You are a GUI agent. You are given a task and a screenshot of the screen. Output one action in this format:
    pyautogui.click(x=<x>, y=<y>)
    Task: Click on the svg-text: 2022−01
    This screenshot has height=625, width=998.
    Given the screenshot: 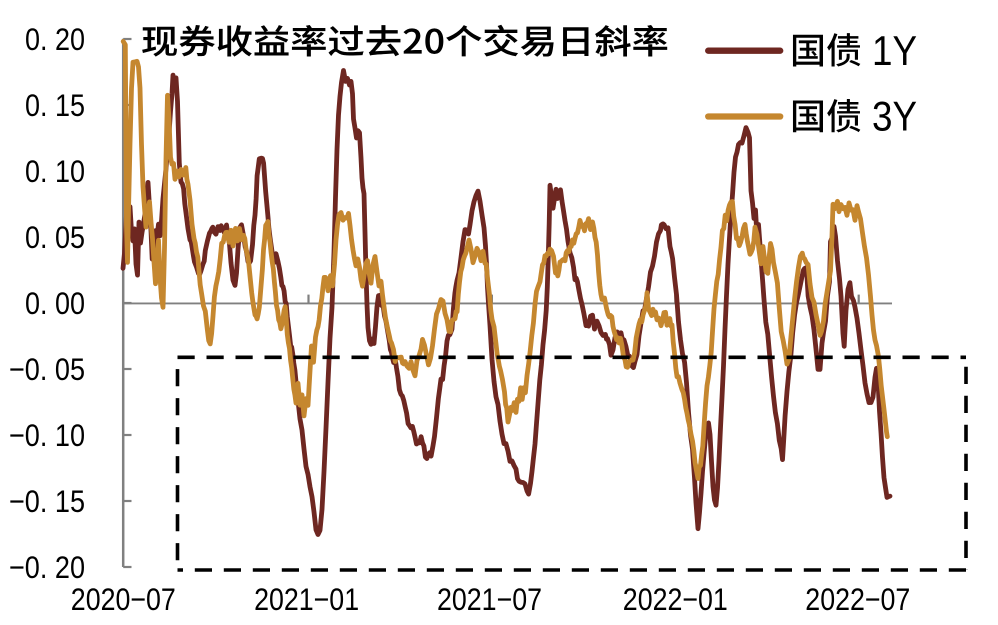 What is the action you would take?
    pyautogui.click(x=675, y=599)
    